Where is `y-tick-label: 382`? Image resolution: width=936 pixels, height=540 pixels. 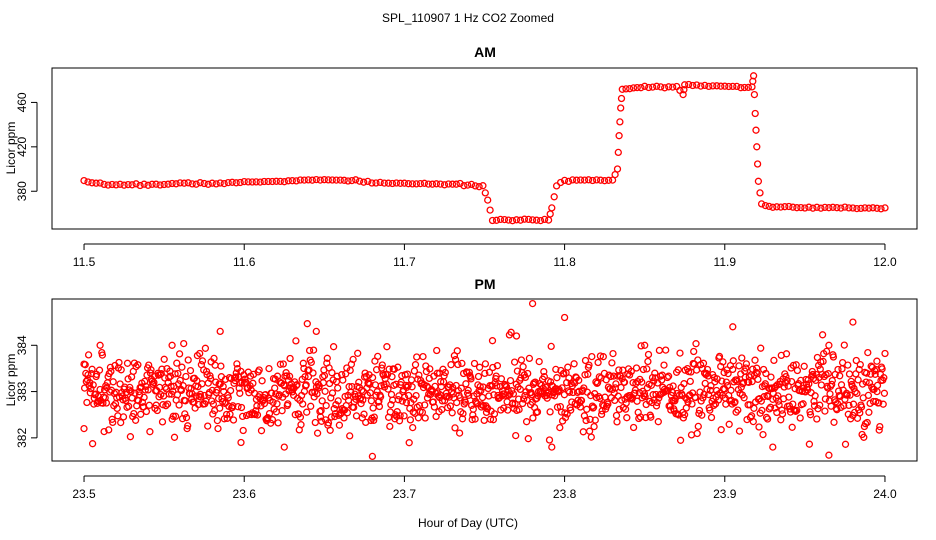 y-tick-label: 382 is located at coordinates (22, 438).